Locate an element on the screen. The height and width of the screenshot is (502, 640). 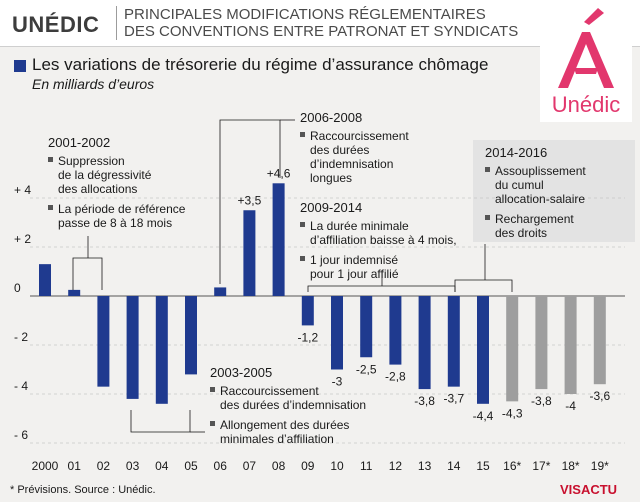
brand-title: UNÉDIC is located at coordinates (56, 24).